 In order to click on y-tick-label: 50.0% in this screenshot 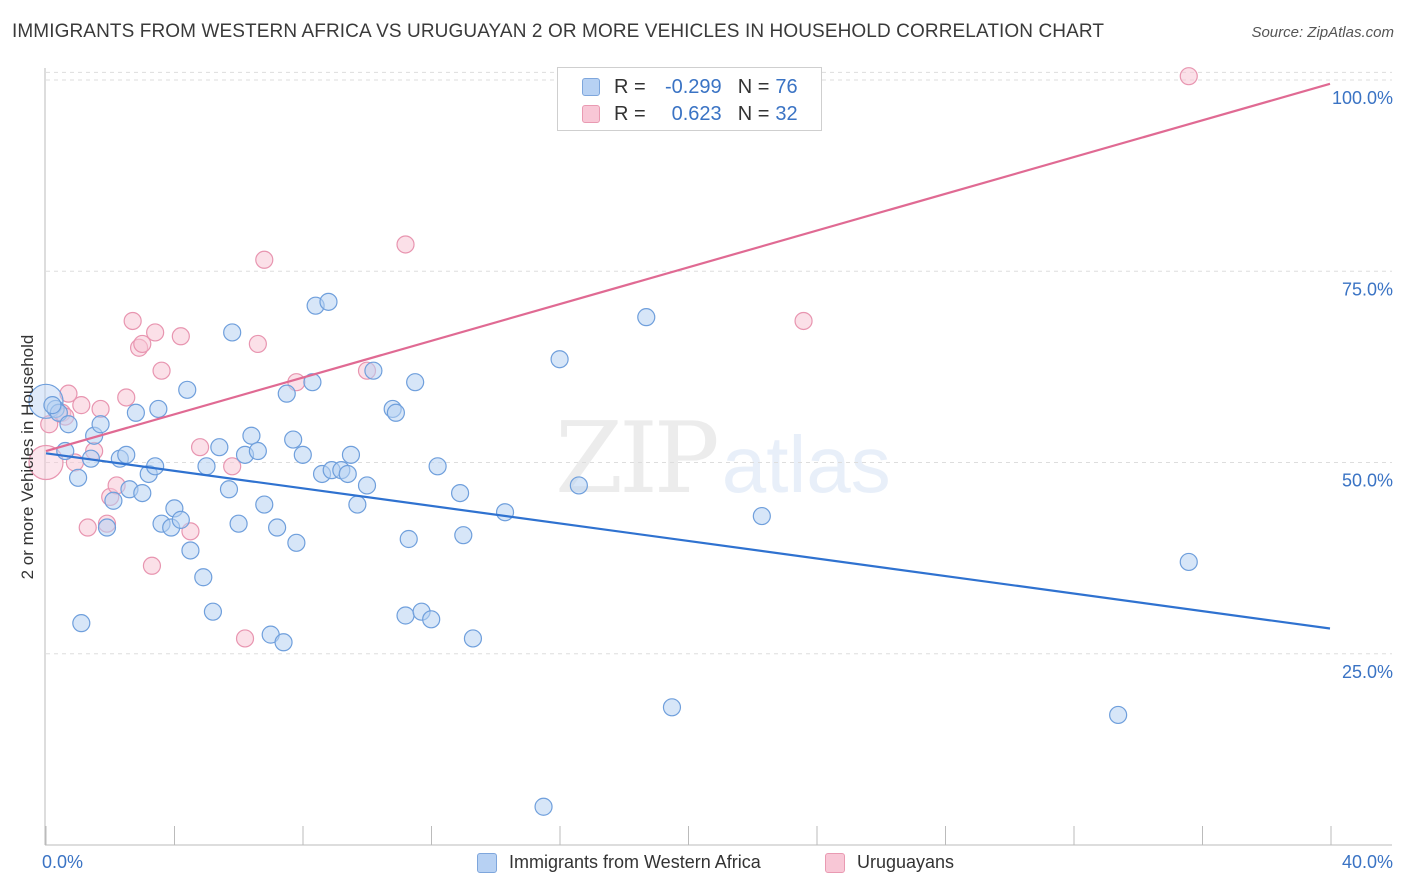, I will do `click(1367, 481)`.